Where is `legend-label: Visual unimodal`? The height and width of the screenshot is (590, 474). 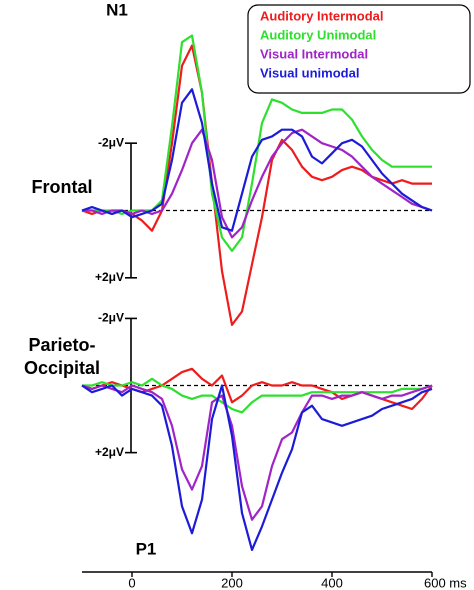 legend-label: Visual unimodal is located at coordinates (309, 72).